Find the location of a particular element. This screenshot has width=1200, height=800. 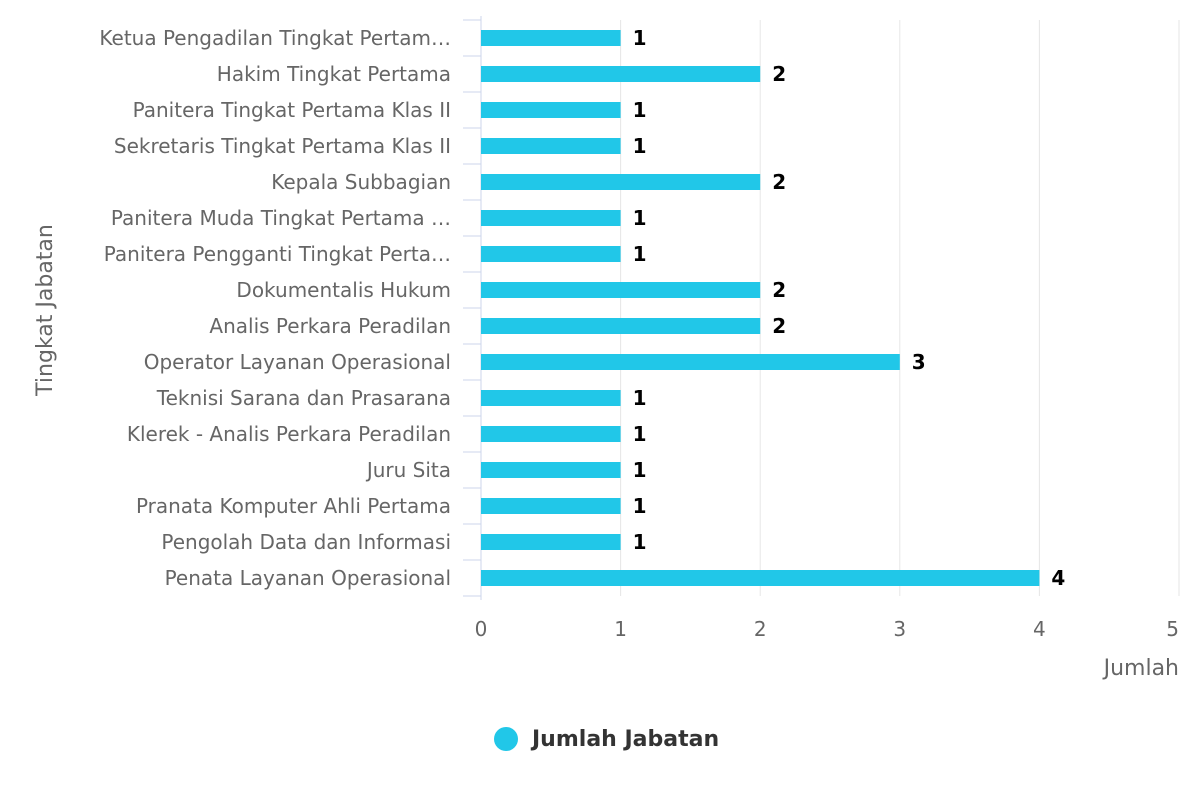

category-label: Sekretaris Tingkat Pertama Klas II is located at coordinates (282, 146).